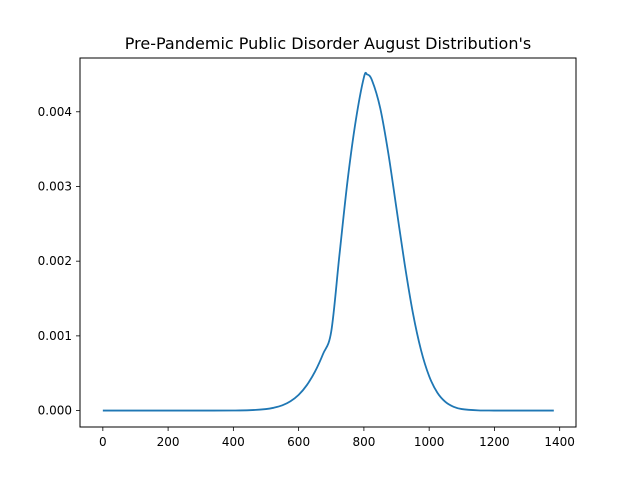 This screenshot has width=640, height=480. I want to click on y-axis: 0.000 0.001 0.002 0.003 0.004, so click(59, 261).